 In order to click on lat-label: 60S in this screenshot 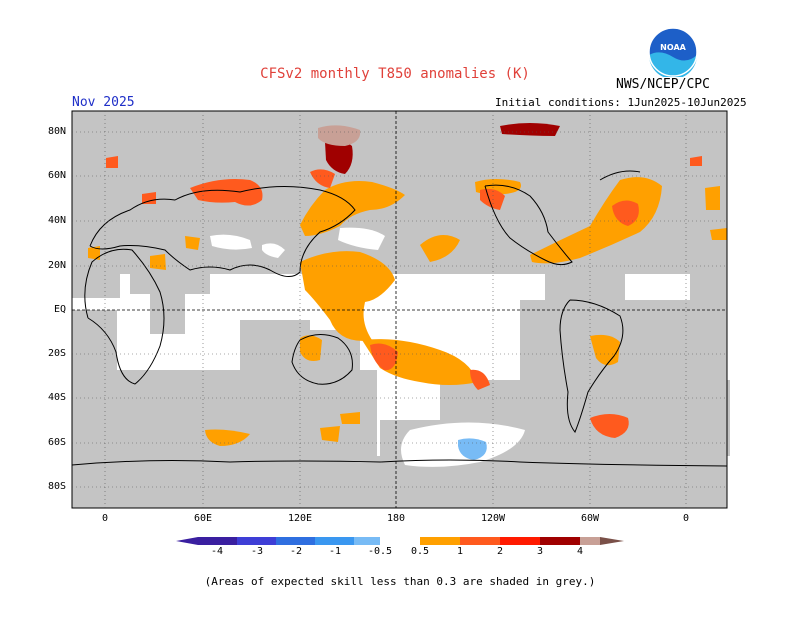, I will do `click(56, 442)`.